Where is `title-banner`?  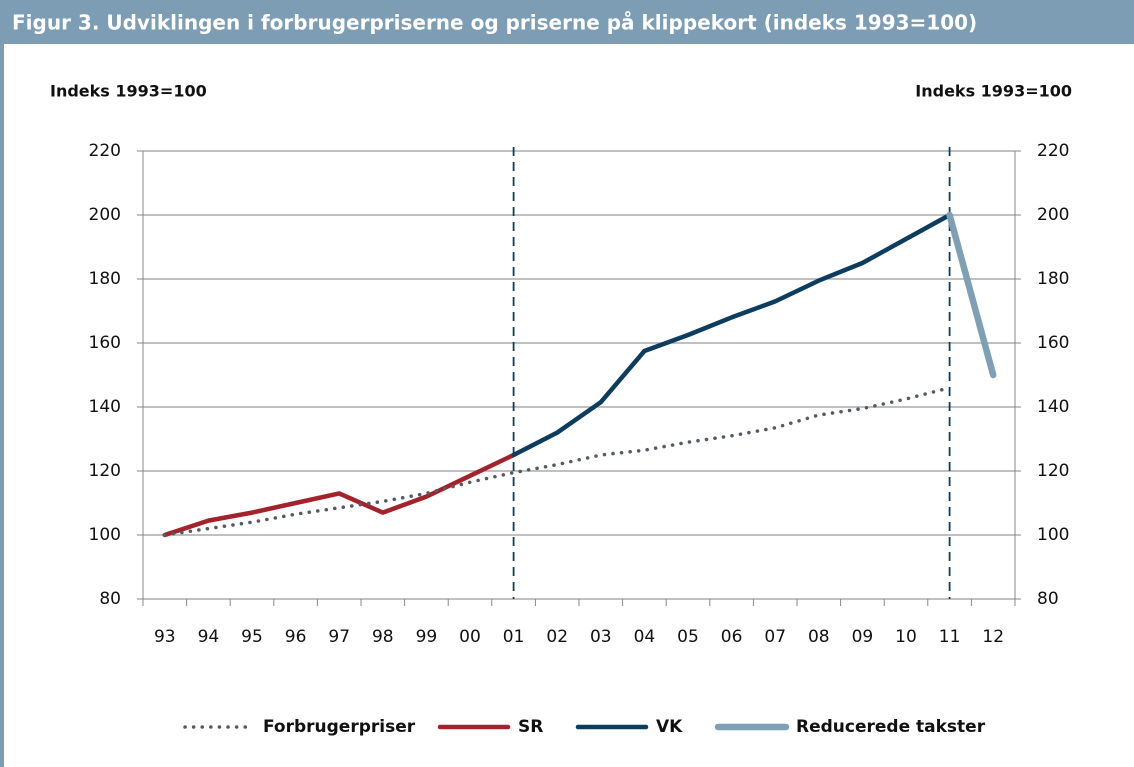
title-banner is located at coordinates (567, 22).